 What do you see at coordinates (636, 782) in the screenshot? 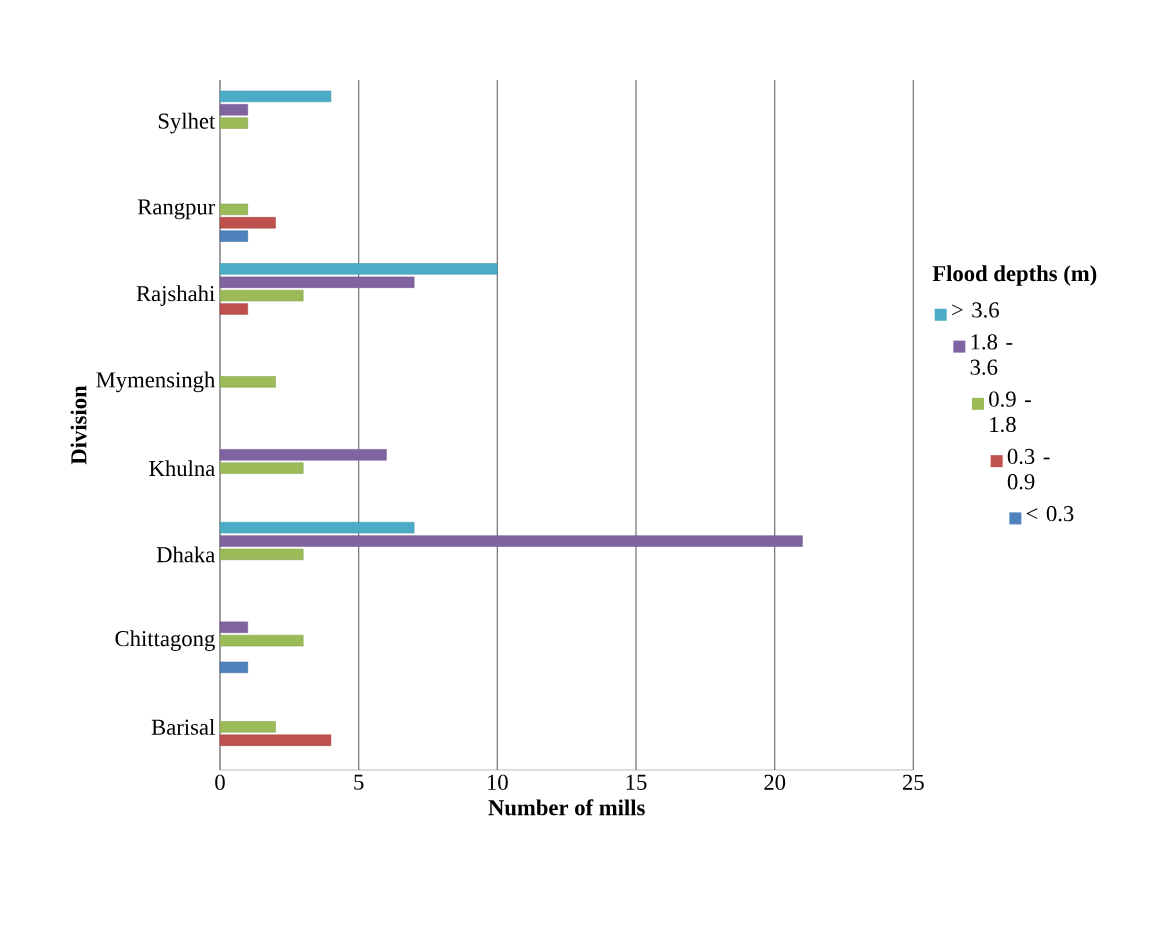
I see `x-tick-label: 15` at bounding box center [636, 782].